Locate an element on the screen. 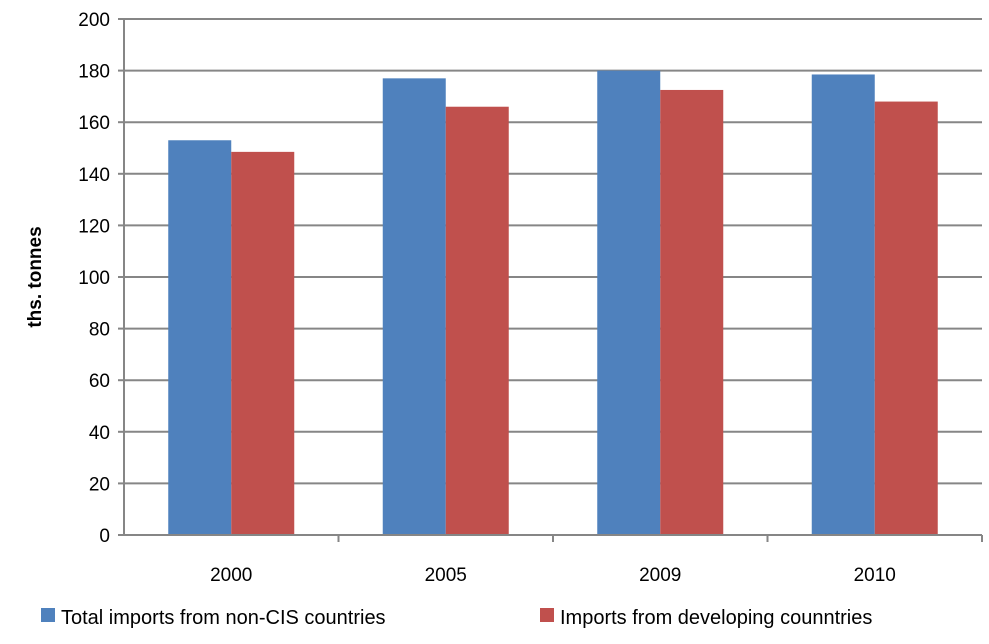 The image size is (989, 644). bar-developing-imports-2005 is located at coordinates (477, 320).